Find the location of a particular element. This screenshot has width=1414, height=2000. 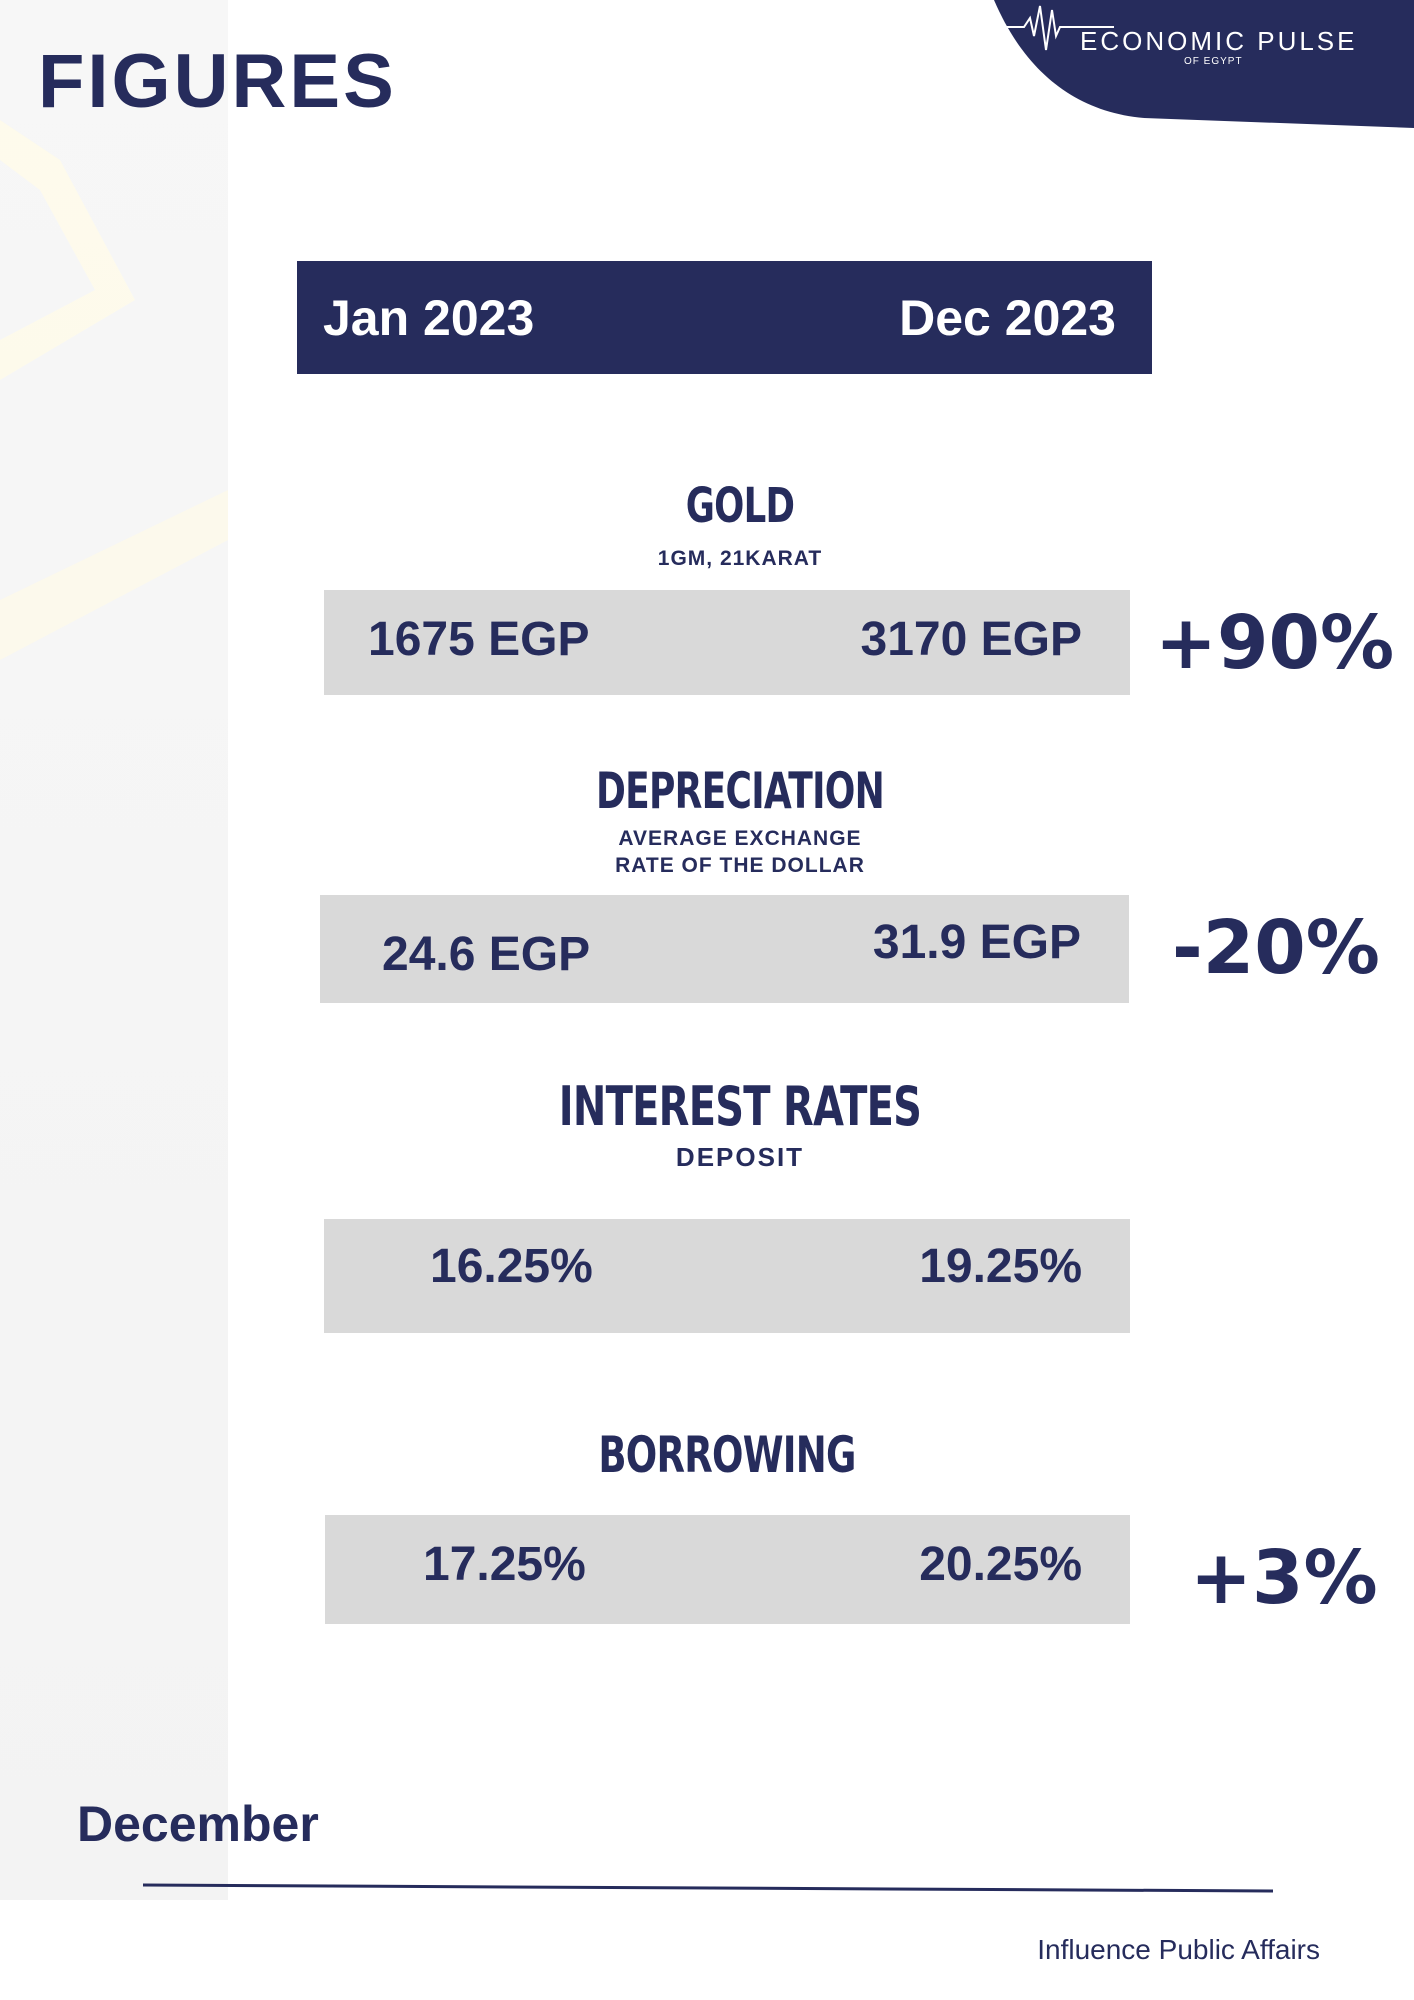

gold-value-row: 1675 EGP 3170 EGP is located at coordinates (727, 642).